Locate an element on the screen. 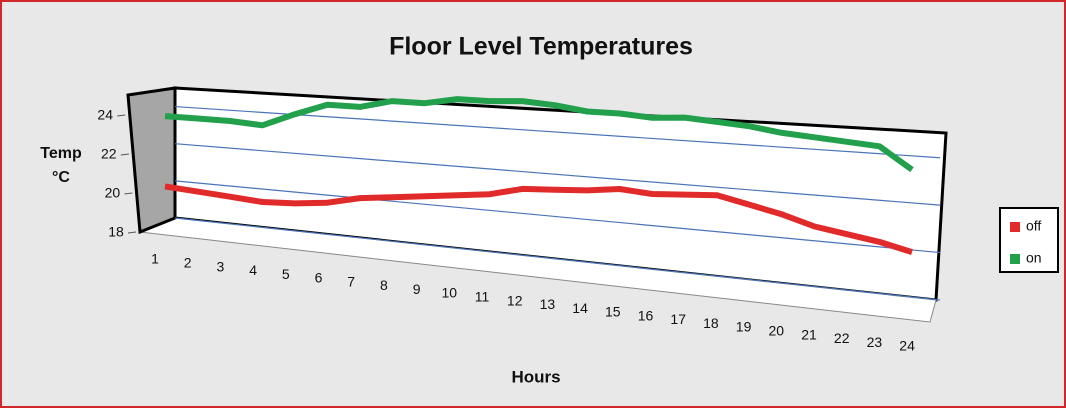  x-tick-label: 1 is located at coordinates (155, 259).